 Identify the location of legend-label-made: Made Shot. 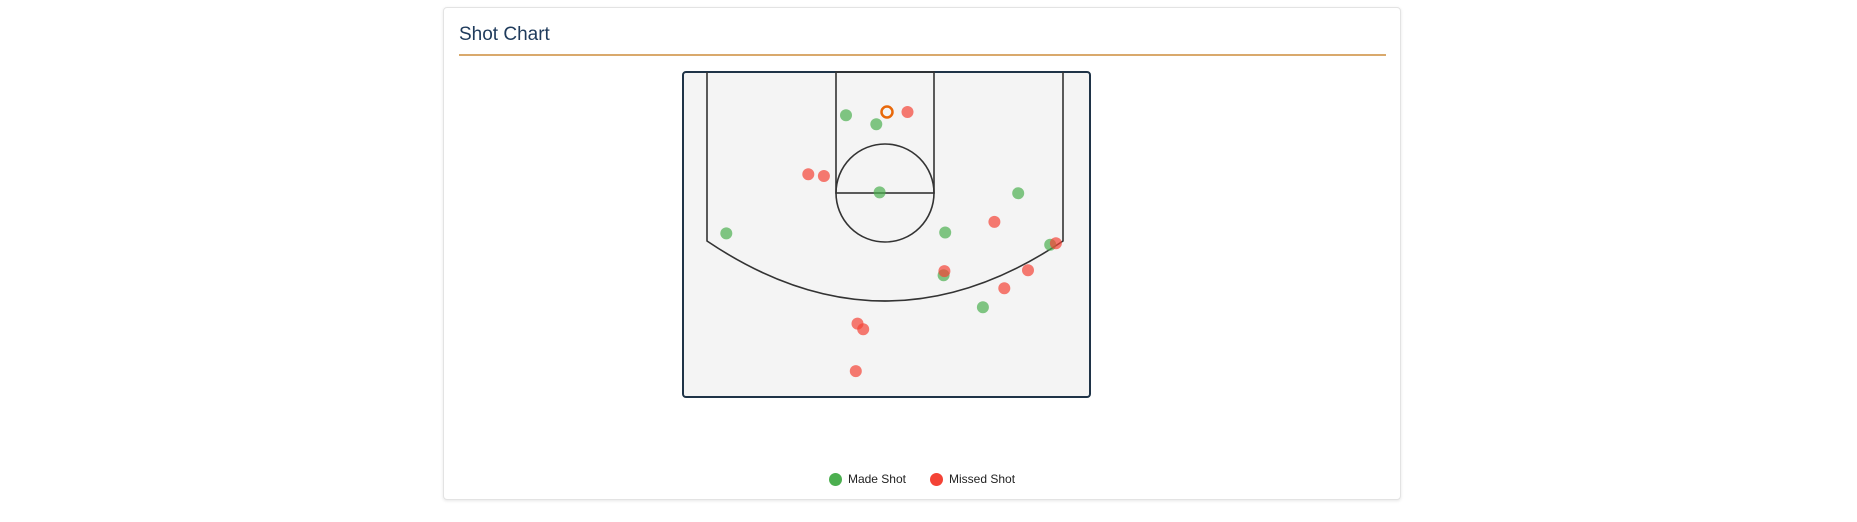
(876, 479).